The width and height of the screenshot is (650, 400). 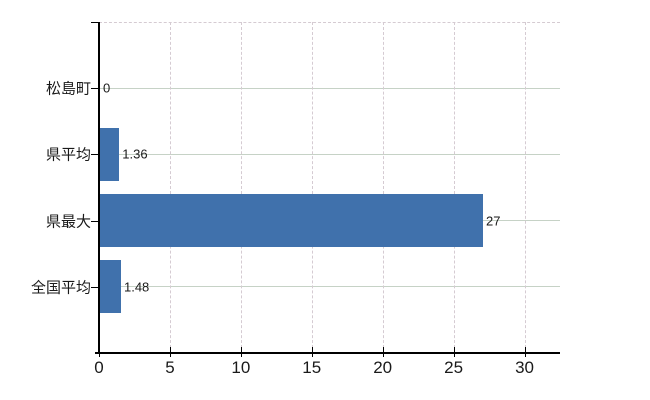 What do you see at coordinates (68, 222) in the screenshot?
I see `category-label: 県最大` at bounding box center [68, 222].